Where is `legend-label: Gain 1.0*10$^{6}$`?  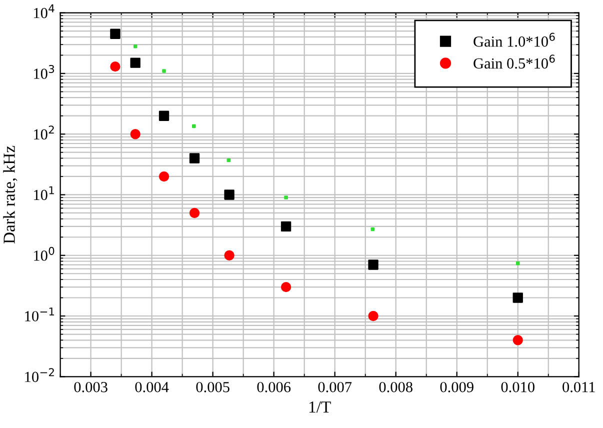 legend-label: Gain 1.0*10$^{6}$ is located at coordinates (514, 39).